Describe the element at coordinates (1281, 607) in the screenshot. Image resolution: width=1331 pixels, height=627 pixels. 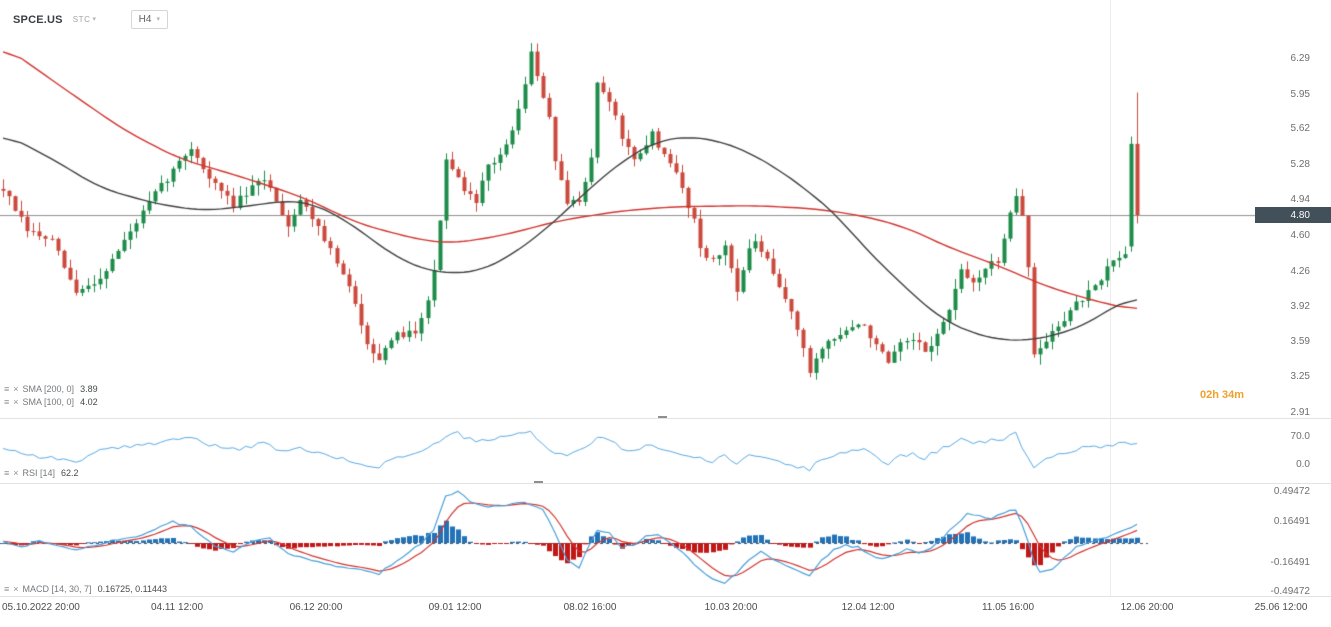
I see `time-axis-label: 25.06 12:00` at that location.